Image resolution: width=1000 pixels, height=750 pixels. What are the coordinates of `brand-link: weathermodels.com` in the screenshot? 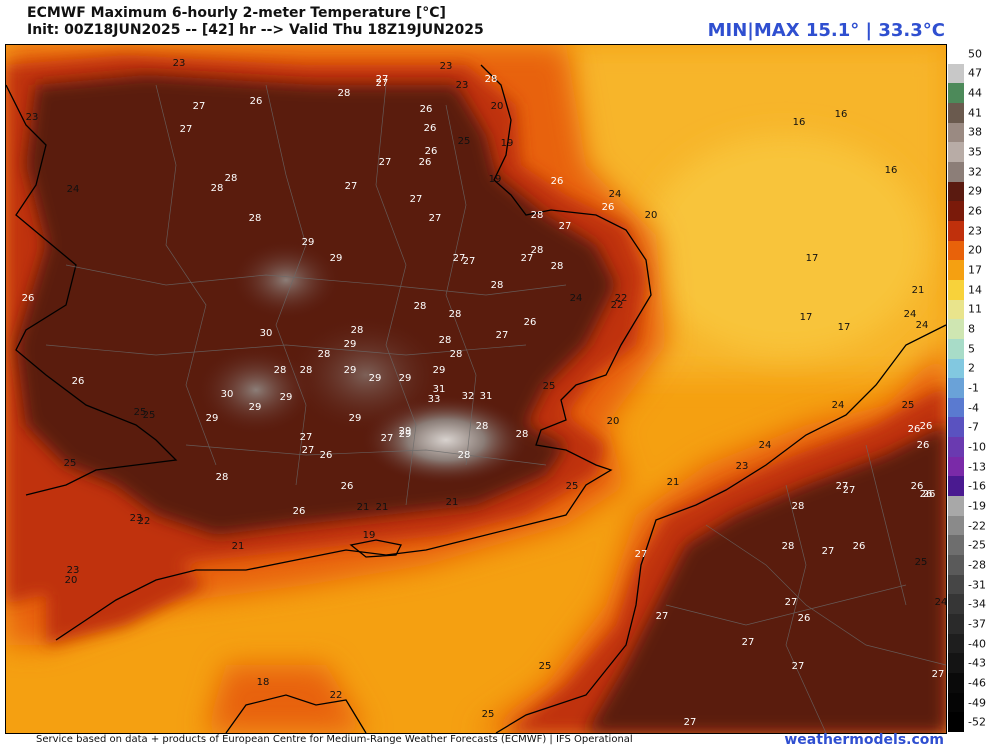 It's located at (864, 740).